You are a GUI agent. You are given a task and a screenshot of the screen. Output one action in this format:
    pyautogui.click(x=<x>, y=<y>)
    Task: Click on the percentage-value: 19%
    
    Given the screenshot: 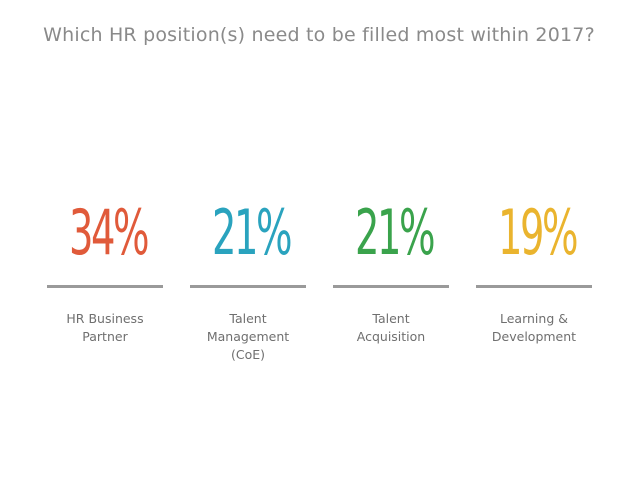 What is the action you would take?
    pyautogui.click(x=538, y=232)
    